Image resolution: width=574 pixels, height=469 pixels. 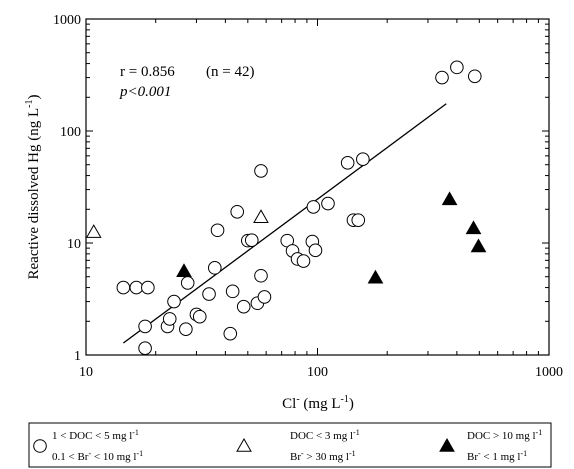 What do you see at coordinates (86, 372) in the screenshot?
I see `x-tick-label: 10` at bounding box center [86, 372].